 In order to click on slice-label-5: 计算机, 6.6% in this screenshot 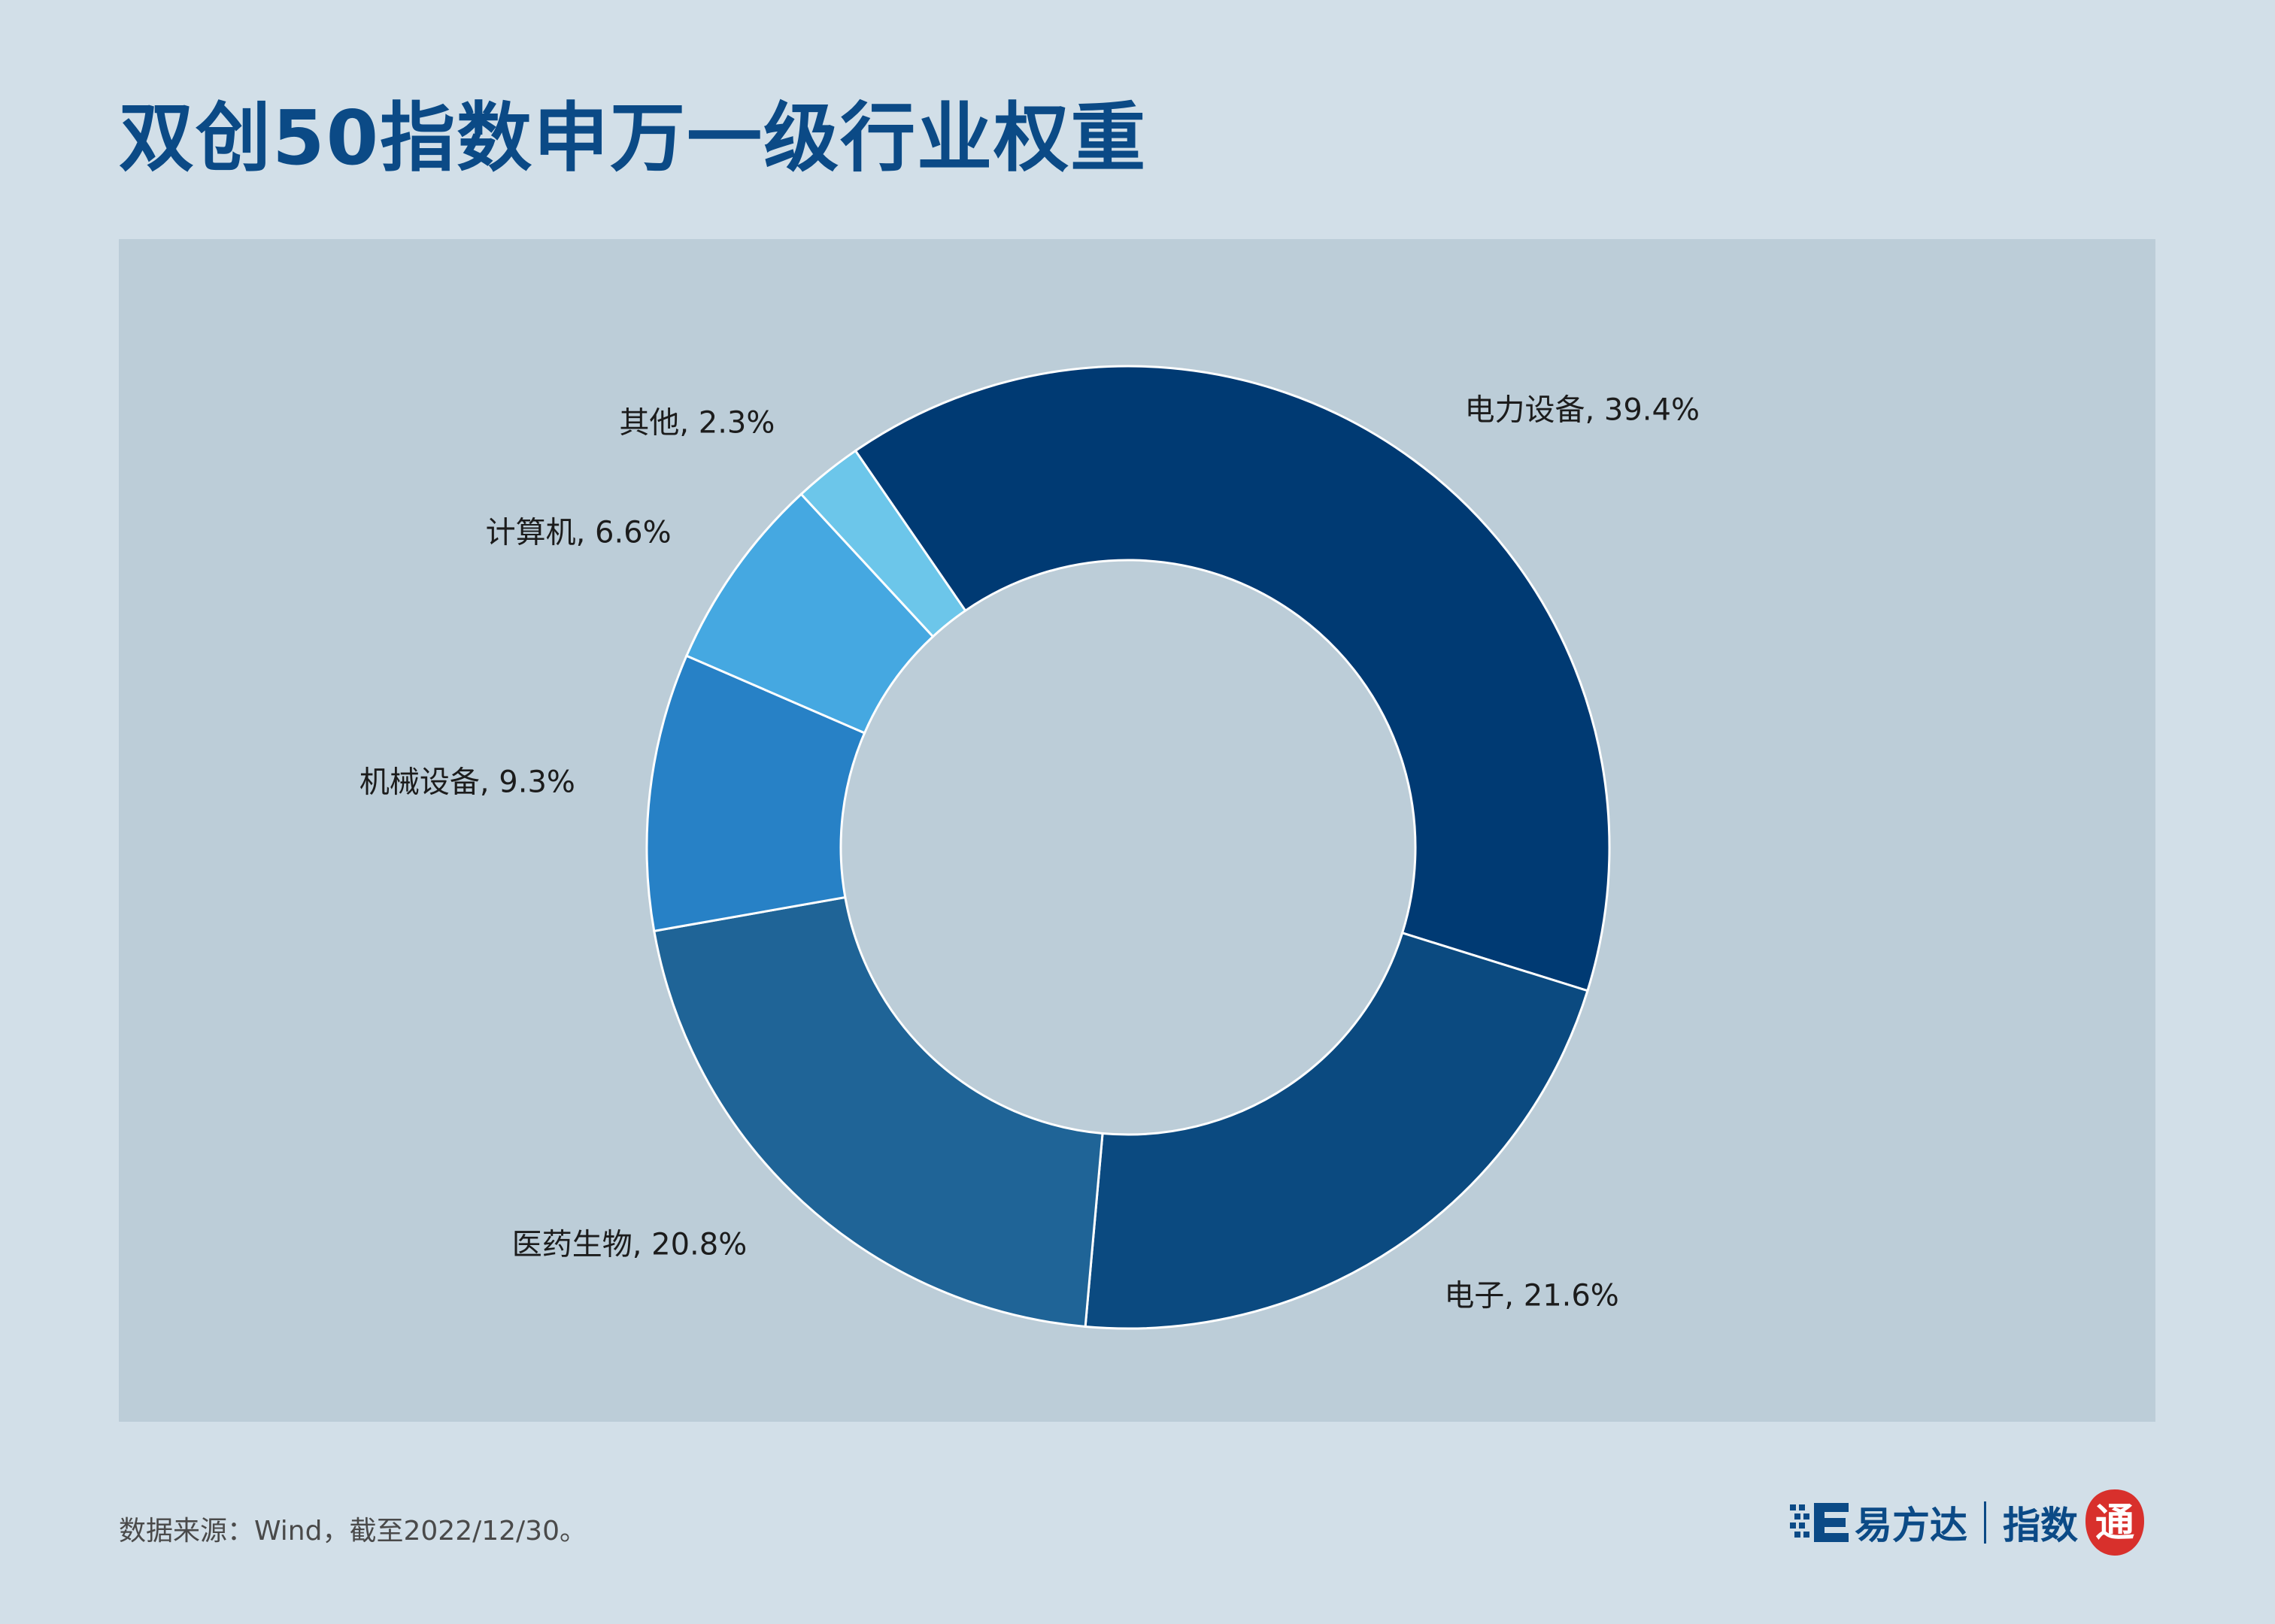, I will do `click(579, 533)`.